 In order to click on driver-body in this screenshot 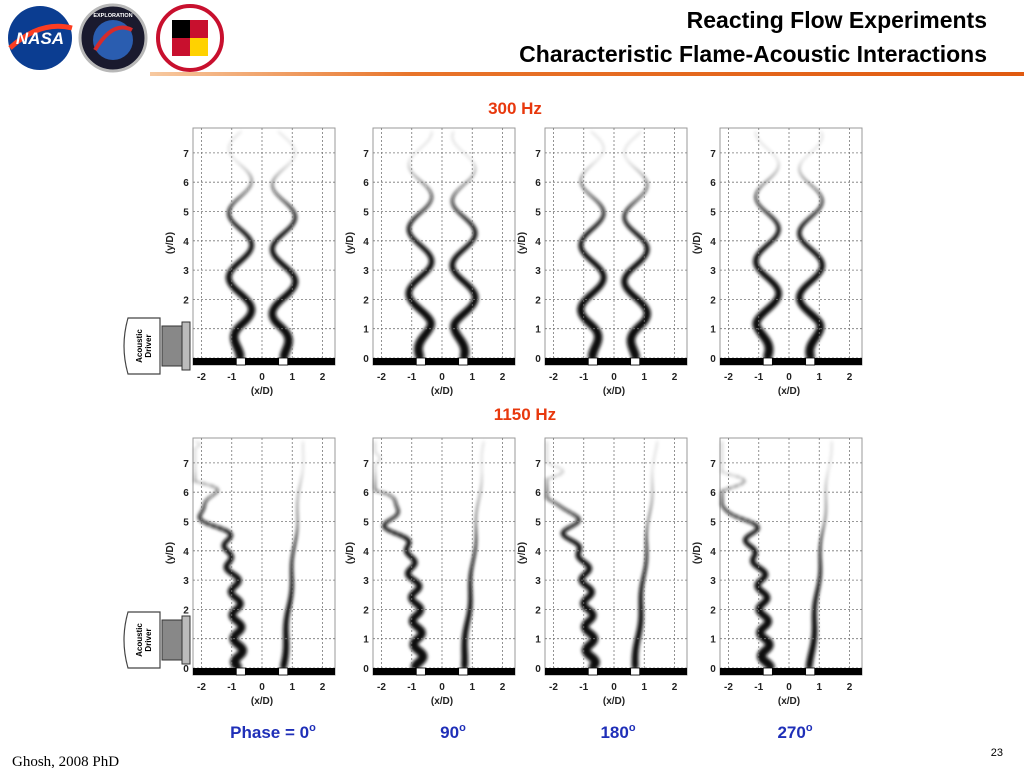, I will do `click(142, 346)`.